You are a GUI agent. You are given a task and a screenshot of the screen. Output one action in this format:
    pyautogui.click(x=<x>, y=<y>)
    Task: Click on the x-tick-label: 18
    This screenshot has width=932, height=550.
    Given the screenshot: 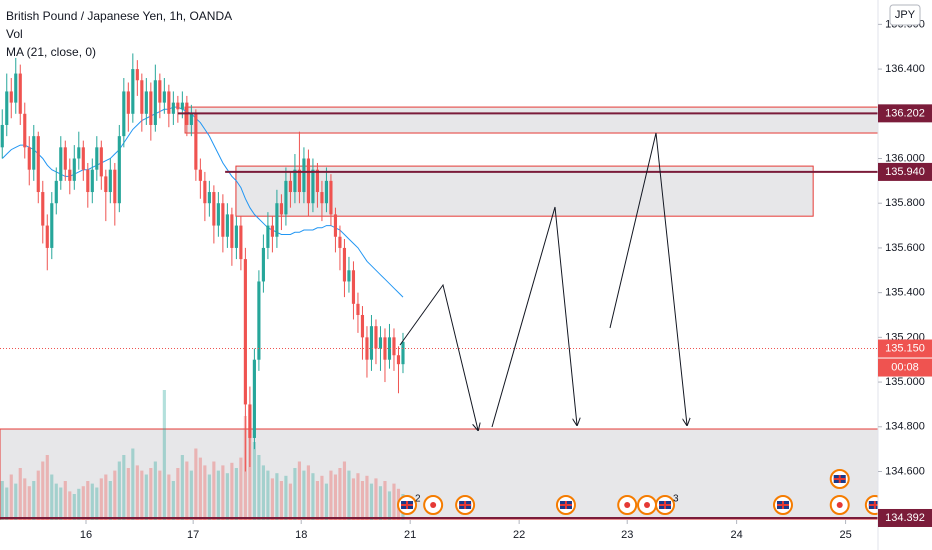 What is the action you would take?
    pyautogui.click(x=301, y=535)
    